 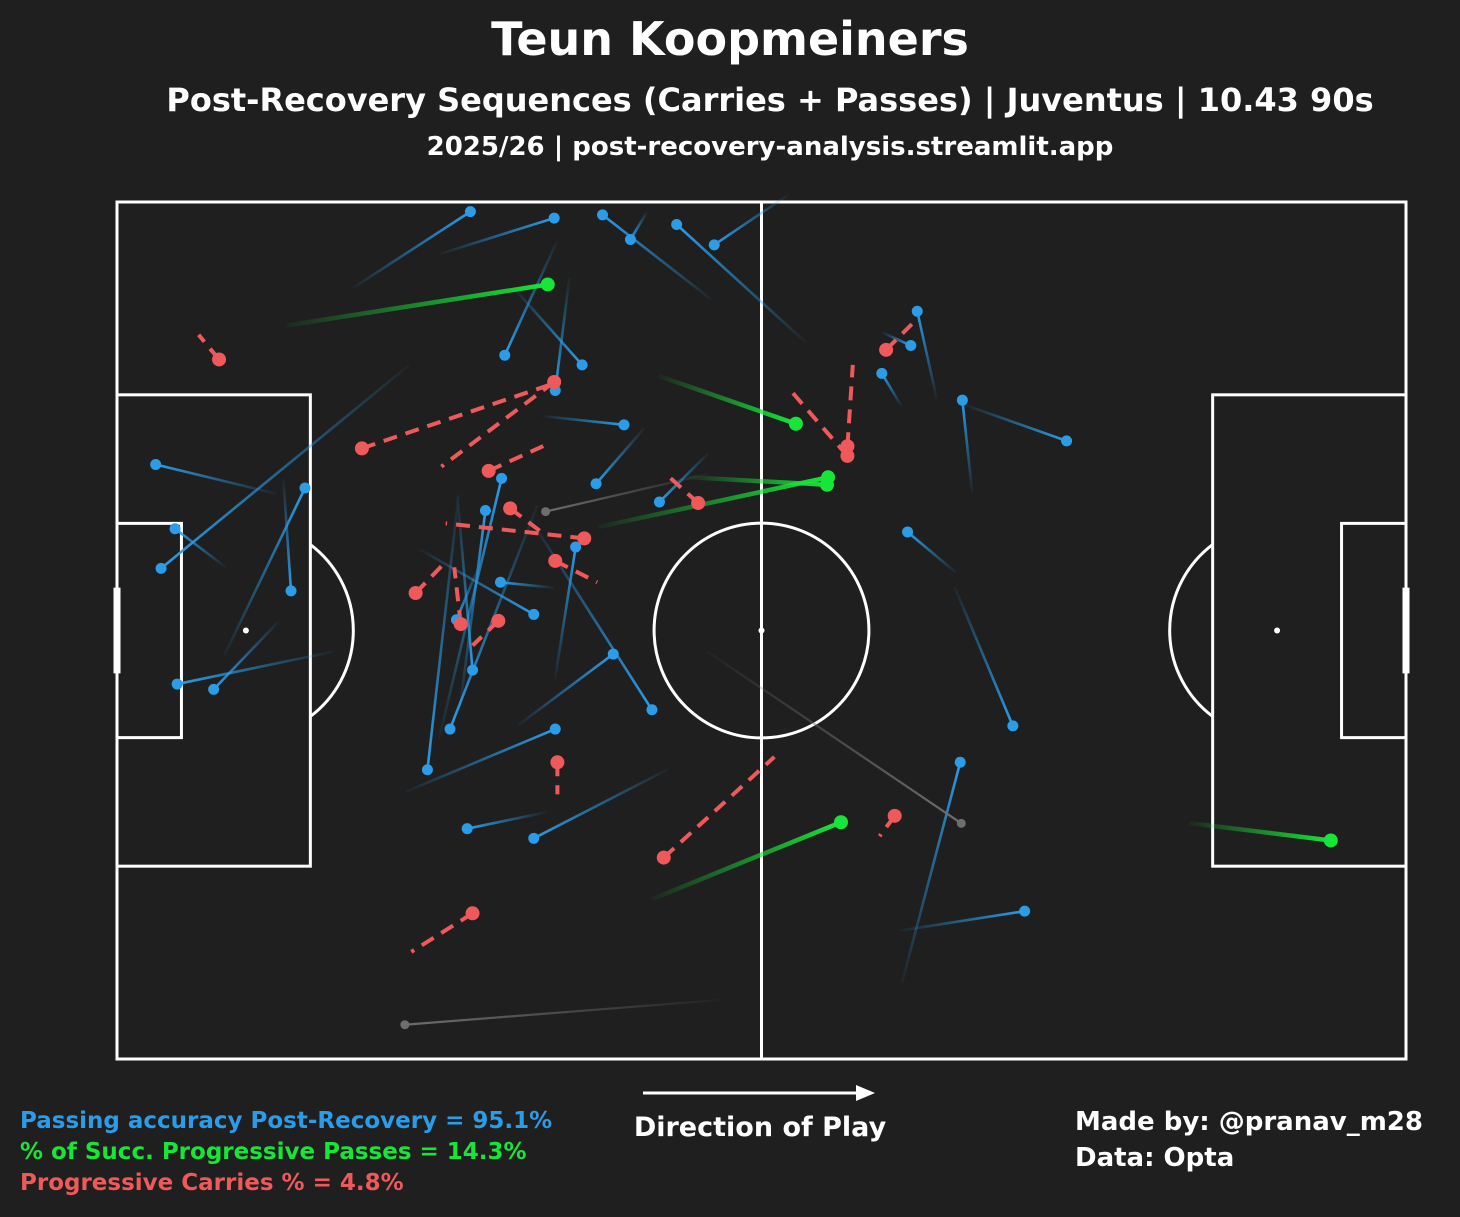 What do you see at coordinates (286, 1121) in the screenshot?
I see `passing-accuracy-stat: Passing accuracy Post-Recovery = 95.1%` at bounding box center [286, 1121].